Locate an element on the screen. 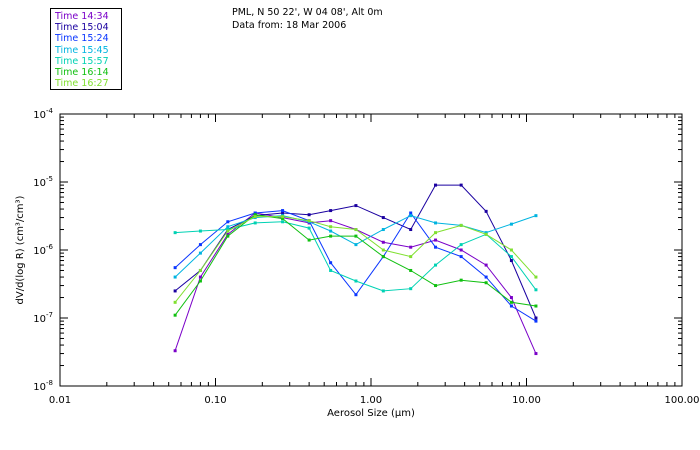 This screenshot has height=450, width=700. y-tick-label: 10⁻⁴ is located at coordinates (43, 114).